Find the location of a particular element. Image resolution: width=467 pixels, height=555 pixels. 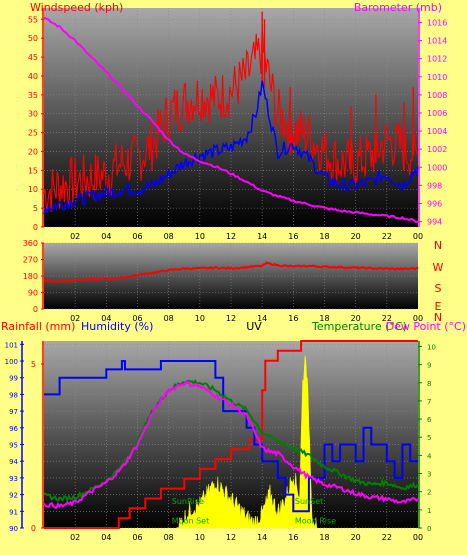

barometer-tick-1012: 1012 is located at coordinates (437, 59).